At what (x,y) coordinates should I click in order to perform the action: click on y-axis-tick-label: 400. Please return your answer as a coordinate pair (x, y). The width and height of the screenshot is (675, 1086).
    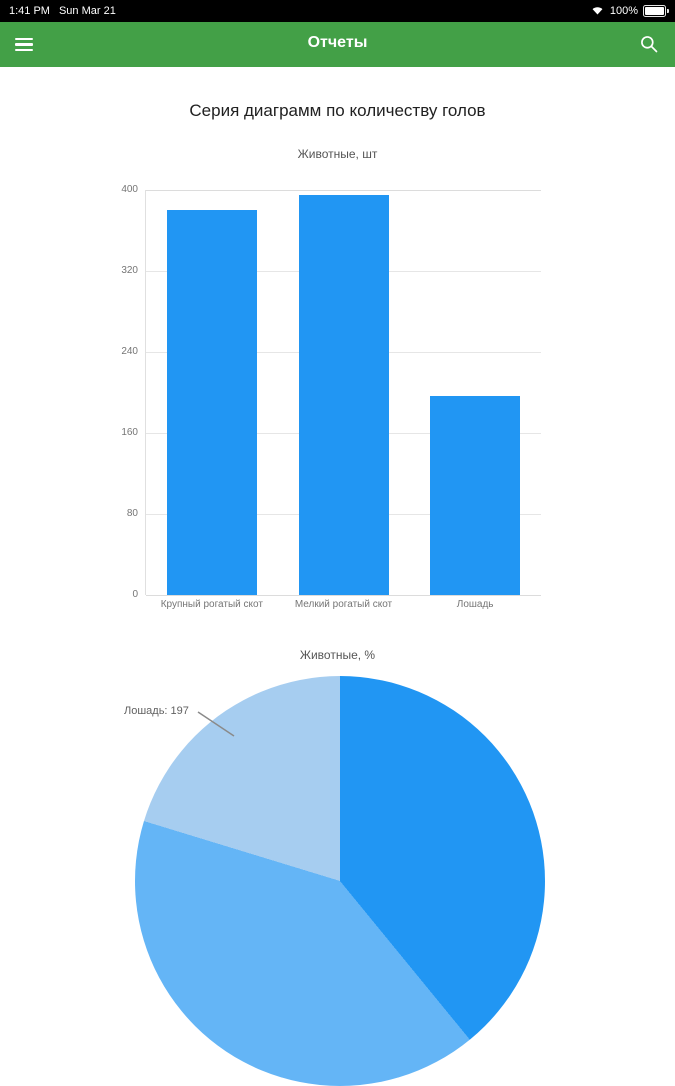
    Looking at the image, I should click on (129, 189).